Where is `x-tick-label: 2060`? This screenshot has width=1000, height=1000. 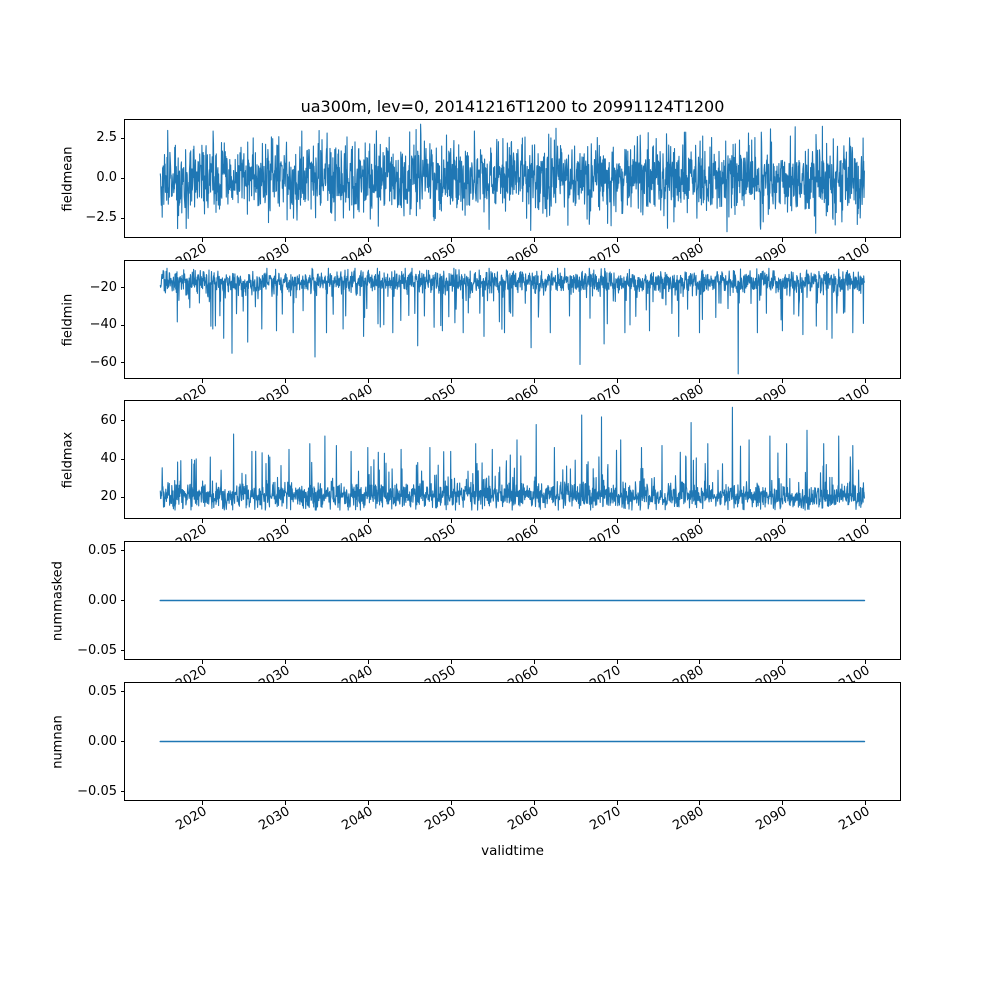
x-tick-label: 2060 is located at coordinates (523, 819).